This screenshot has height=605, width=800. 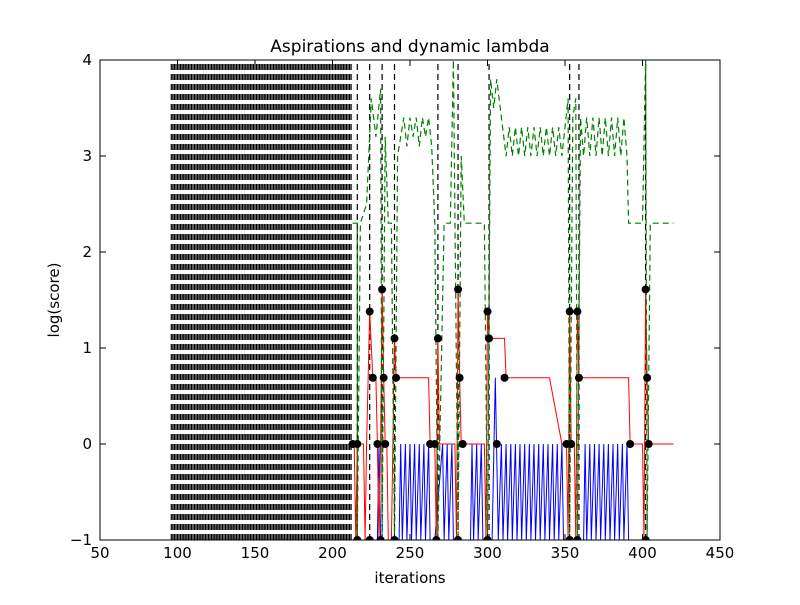 What do you see at coordinates (87, 444) in the screenshot?
I see `y-tick-label: 0` at bounding box center [87, 444].